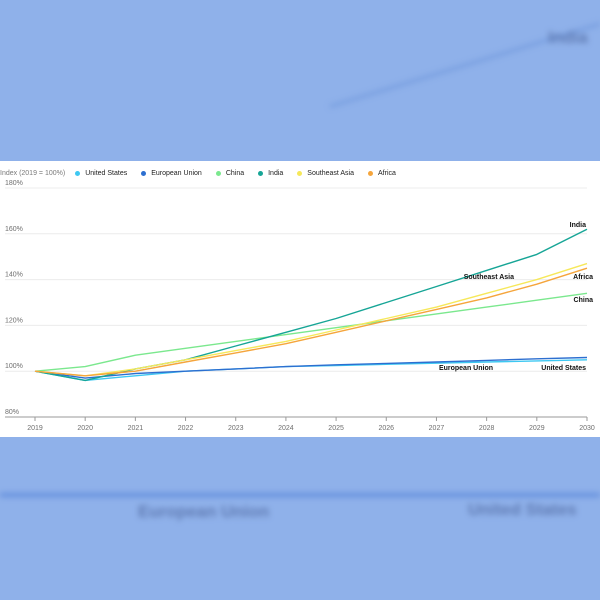 The image size is (600, 600). What do you see at coordinates (235, 173) in the screenshot?
I see `legend-label-china: China` at bounding box center [235, 173].